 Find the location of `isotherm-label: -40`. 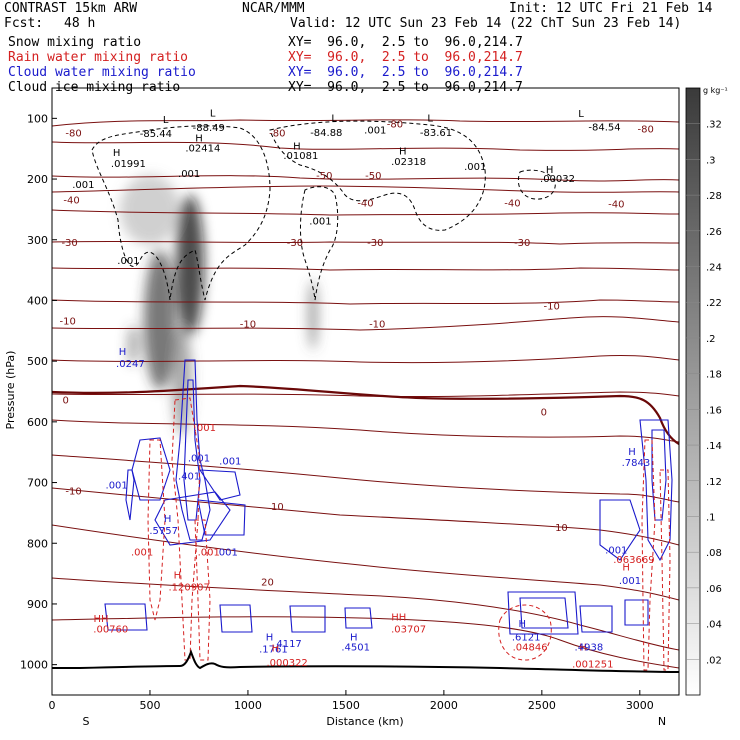

isotherm-label: -40 is located at coordinates (71, 200).